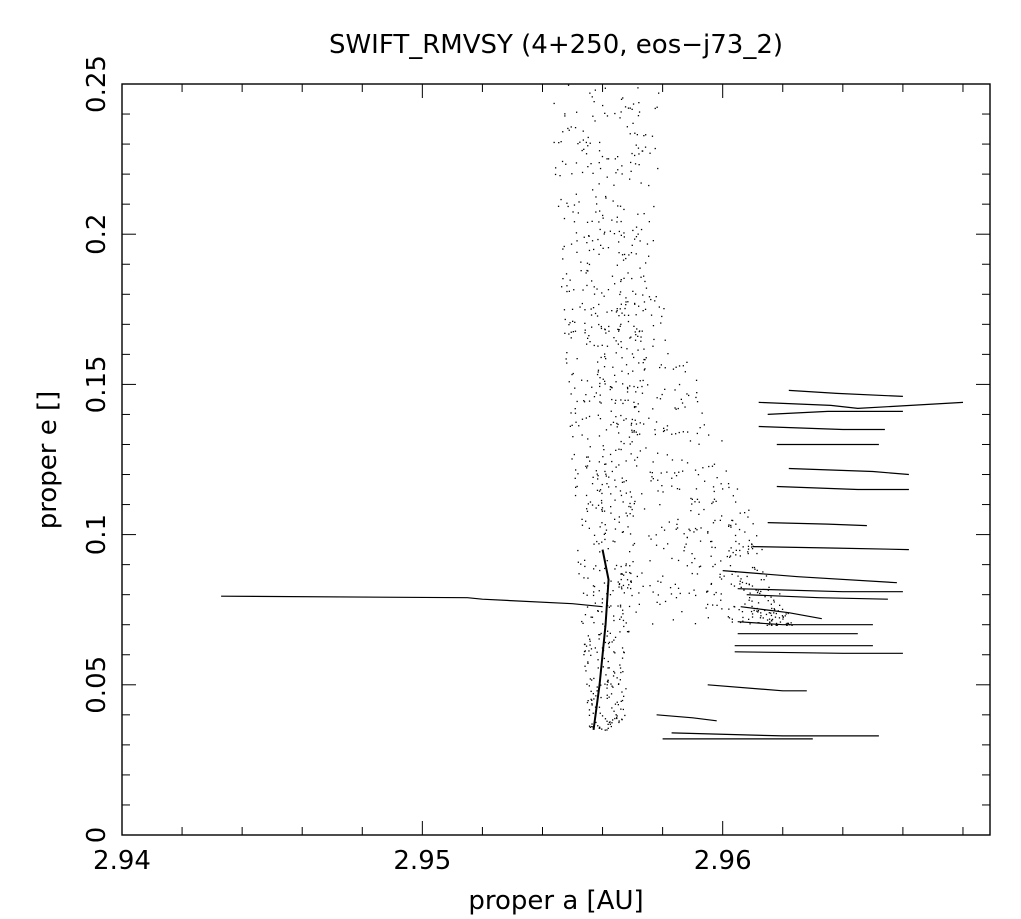  I want to click on y-axis-label: proper e [], so click(48, 460).